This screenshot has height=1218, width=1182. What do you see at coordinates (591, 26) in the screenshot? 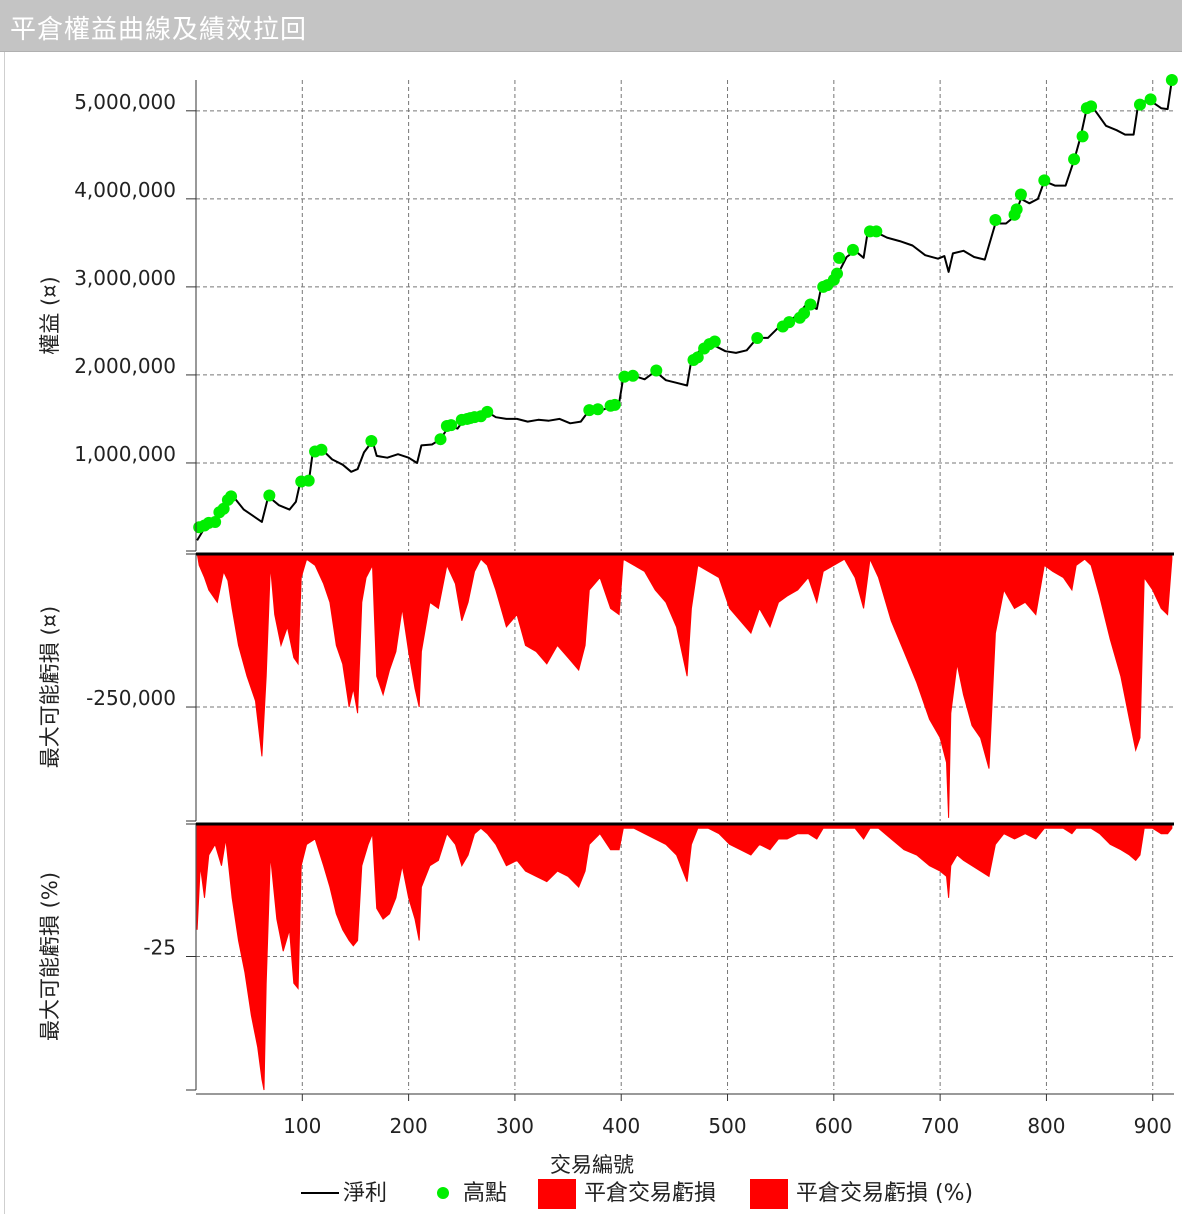
I see `title-bar: 平倉權益曲線及績效拉回` at bounding box center [591, 26].